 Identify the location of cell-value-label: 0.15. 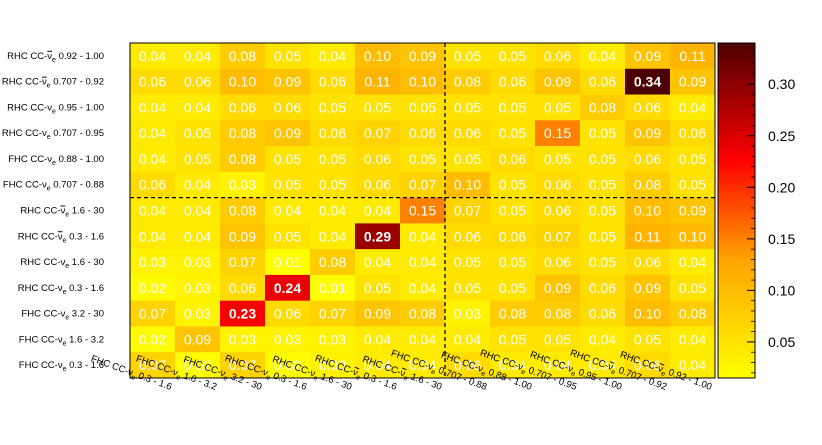
(422, 211).